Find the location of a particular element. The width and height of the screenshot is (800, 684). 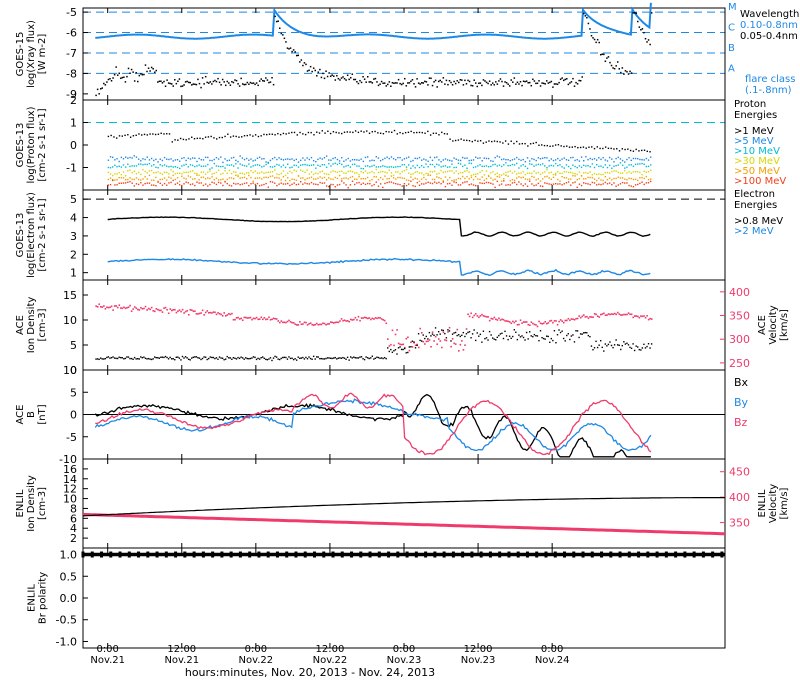

series-xray-0-05-0-4nm is located at coordinates (374, 54).